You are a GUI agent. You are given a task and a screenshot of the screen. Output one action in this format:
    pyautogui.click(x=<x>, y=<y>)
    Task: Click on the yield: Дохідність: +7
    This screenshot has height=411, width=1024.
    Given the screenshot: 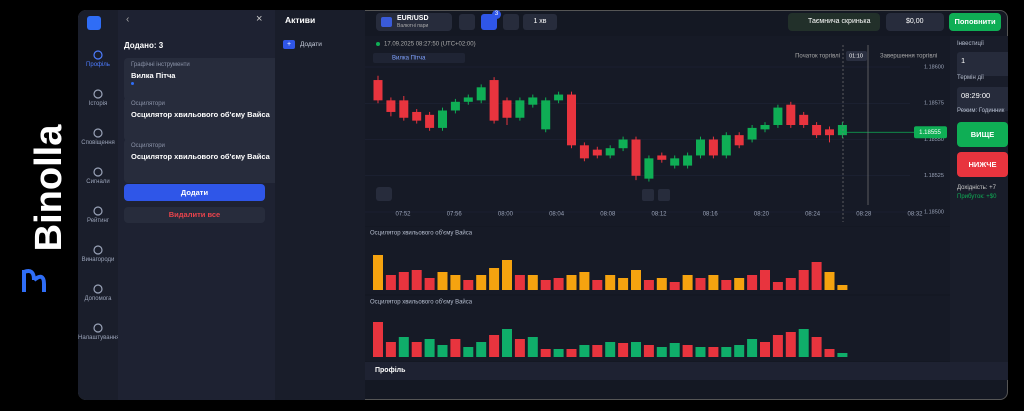 What is the action you would take?
    pyautogui.click(x=976, y=188)
    